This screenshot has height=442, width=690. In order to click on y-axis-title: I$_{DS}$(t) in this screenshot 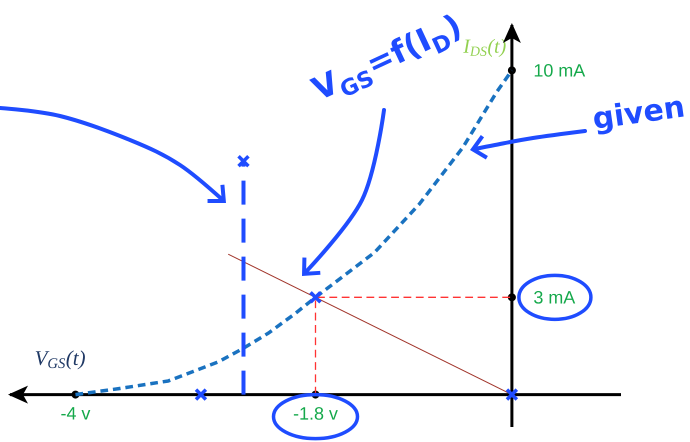, I will do `click(484, 47)`.